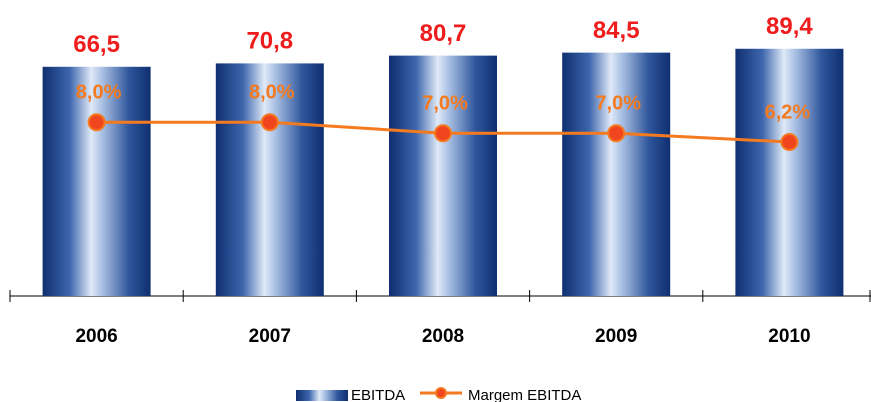  What do you see at coordinates (616, 336) in the screenshot?
I see `x-tick-label: 2009` at bounding box center [616, 336].